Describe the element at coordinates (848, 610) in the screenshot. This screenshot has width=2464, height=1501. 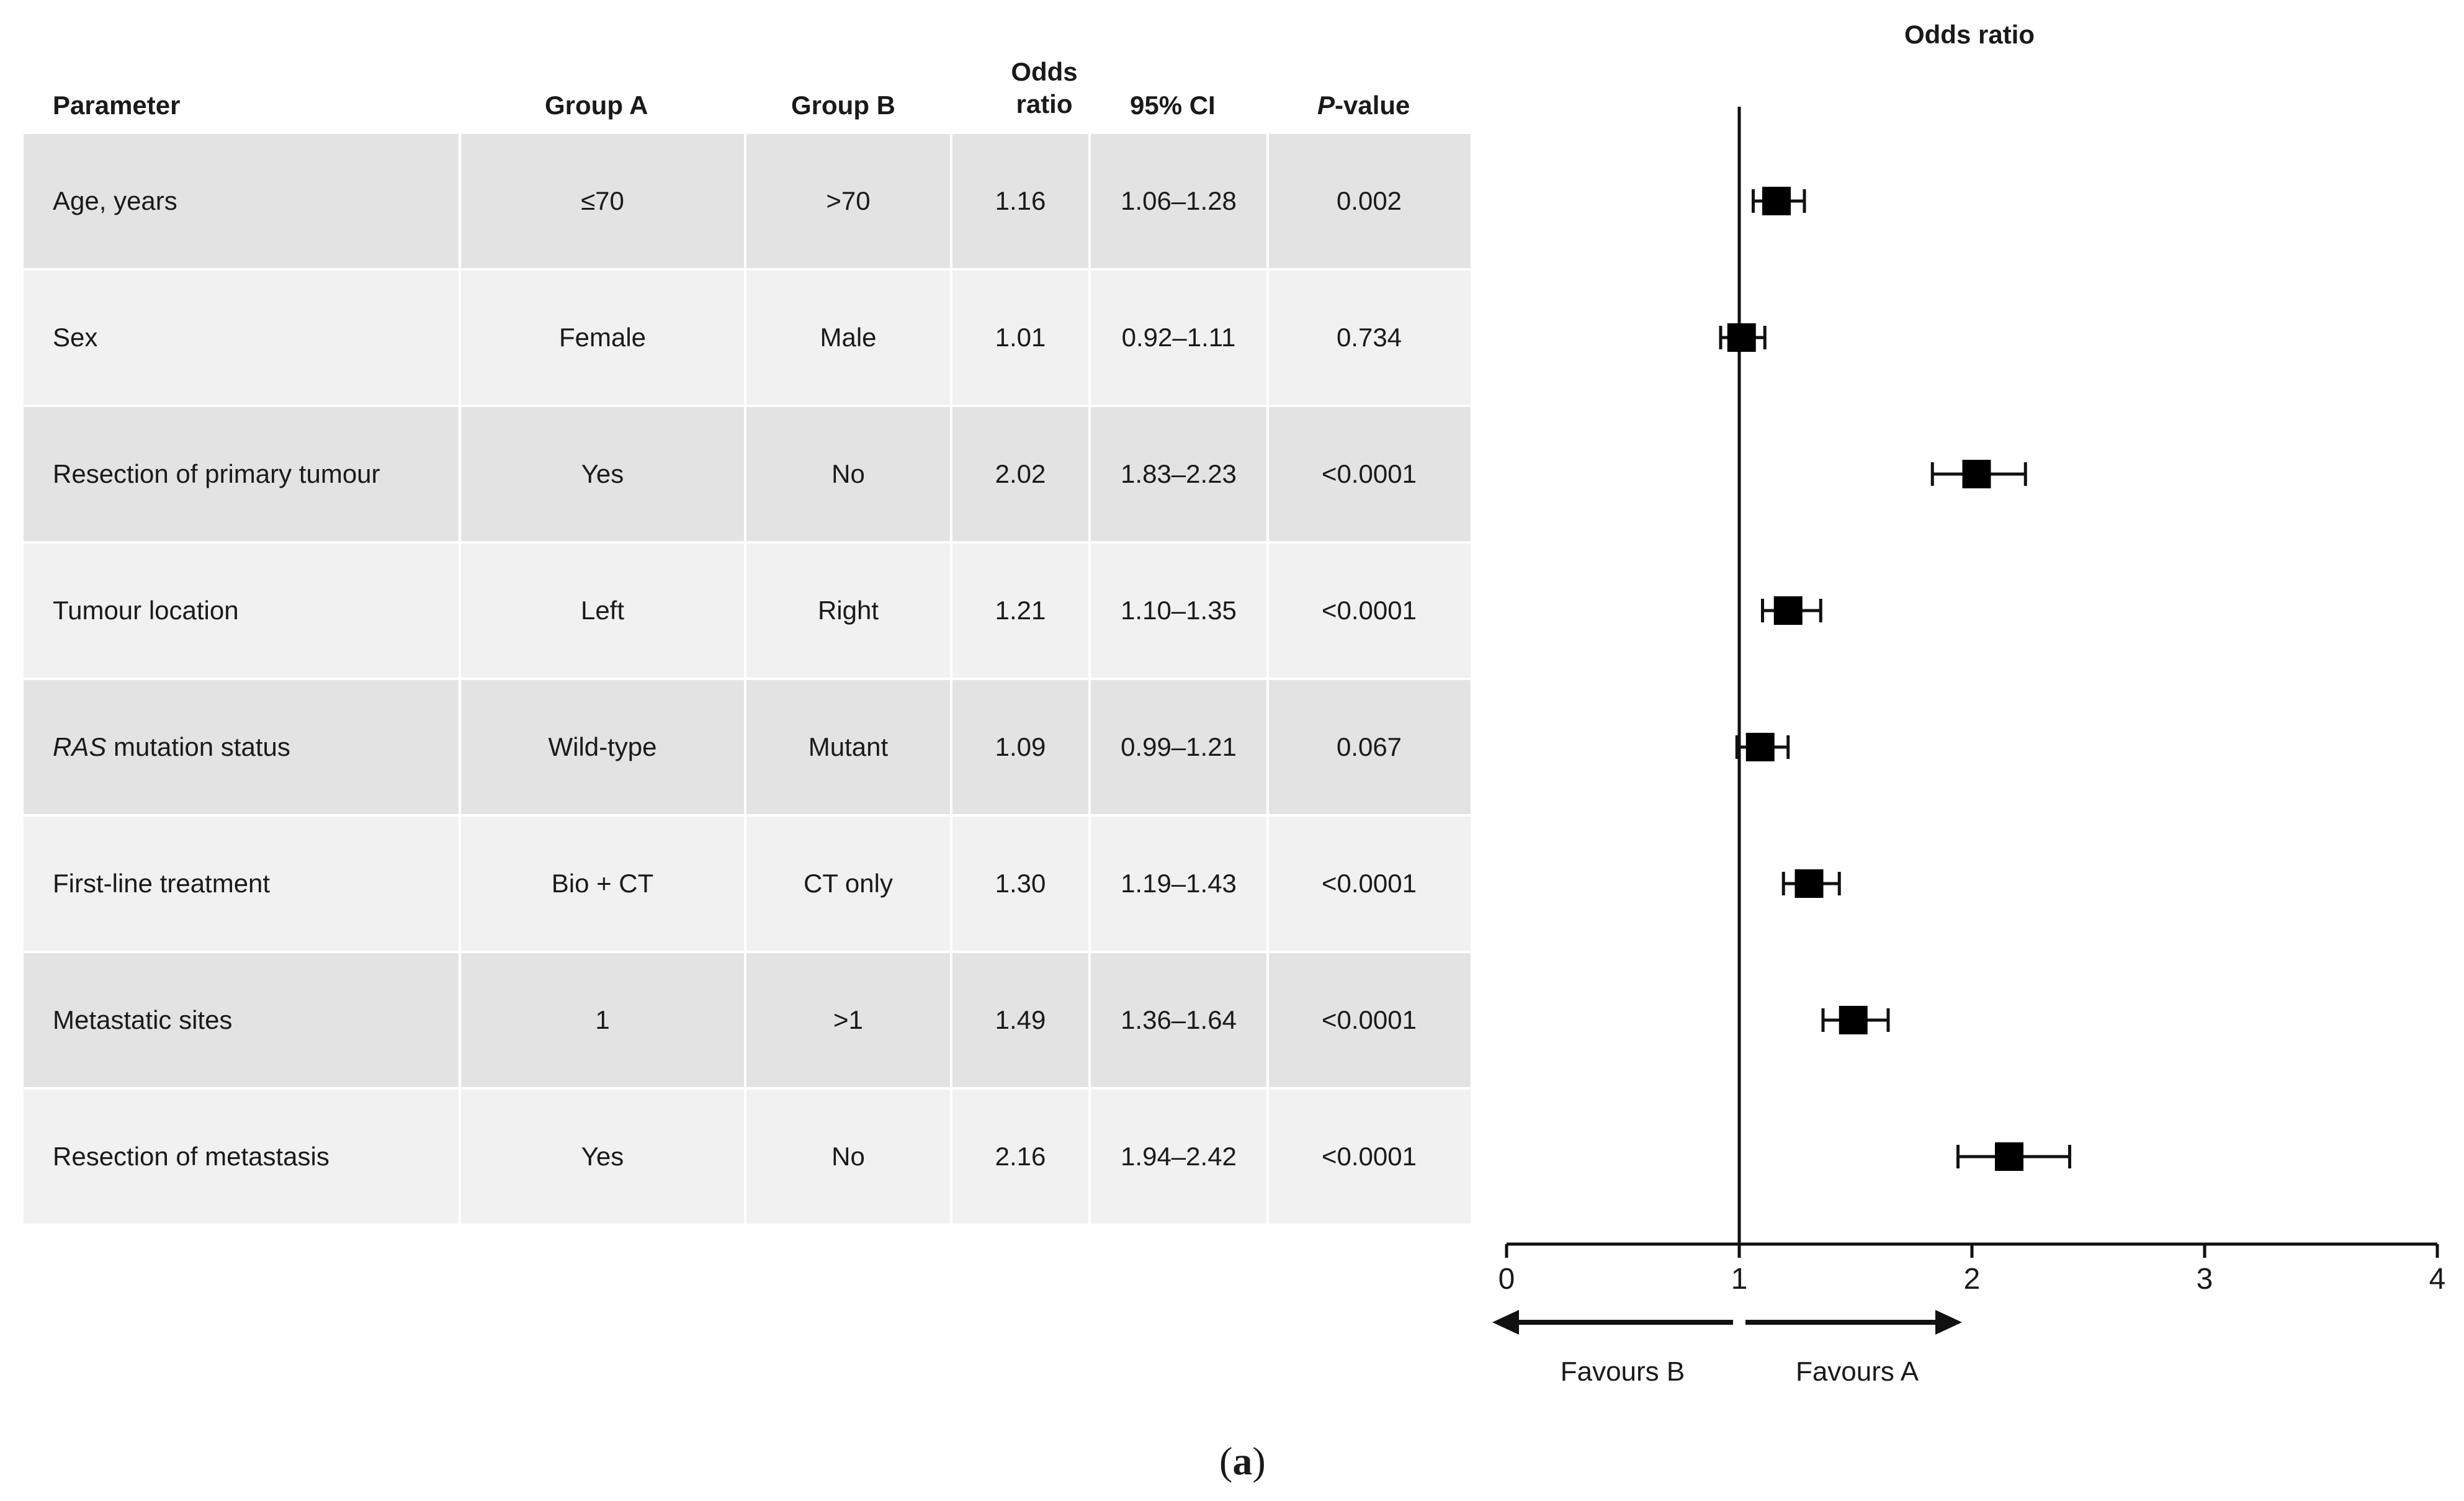
I see `cell-group-b: Right` at that location.